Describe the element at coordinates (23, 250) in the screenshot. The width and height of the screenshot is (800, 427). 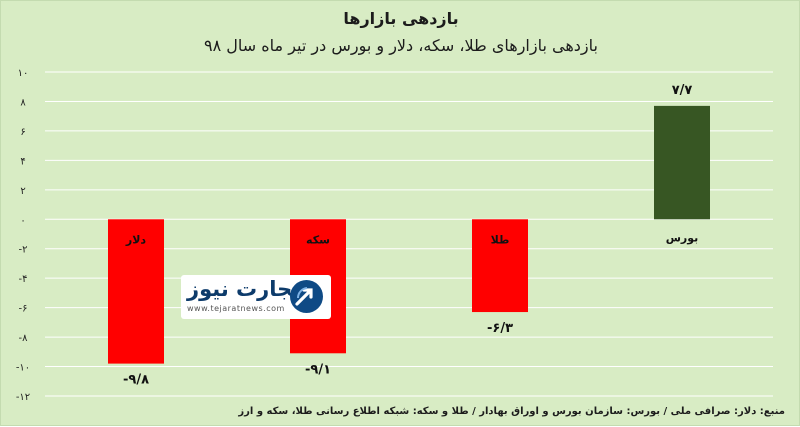
I see `y-tick-label: -۲` at that location.